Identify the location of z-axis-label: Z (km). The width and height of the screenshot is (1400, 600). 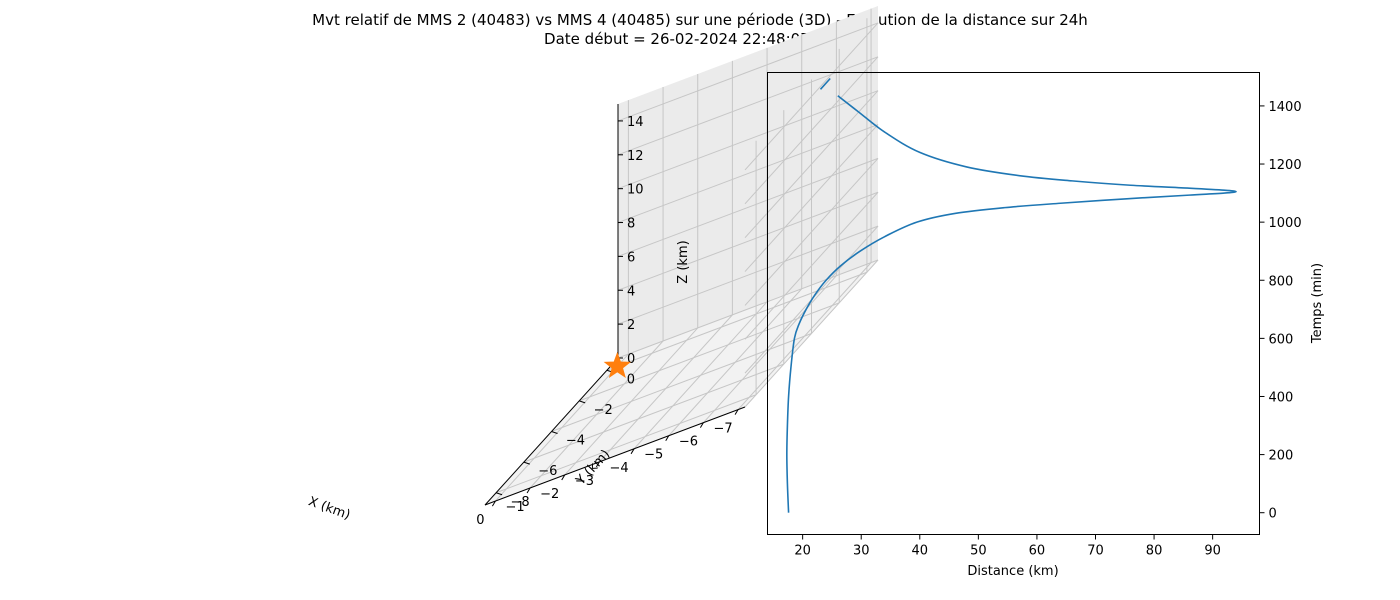
(683, 261).